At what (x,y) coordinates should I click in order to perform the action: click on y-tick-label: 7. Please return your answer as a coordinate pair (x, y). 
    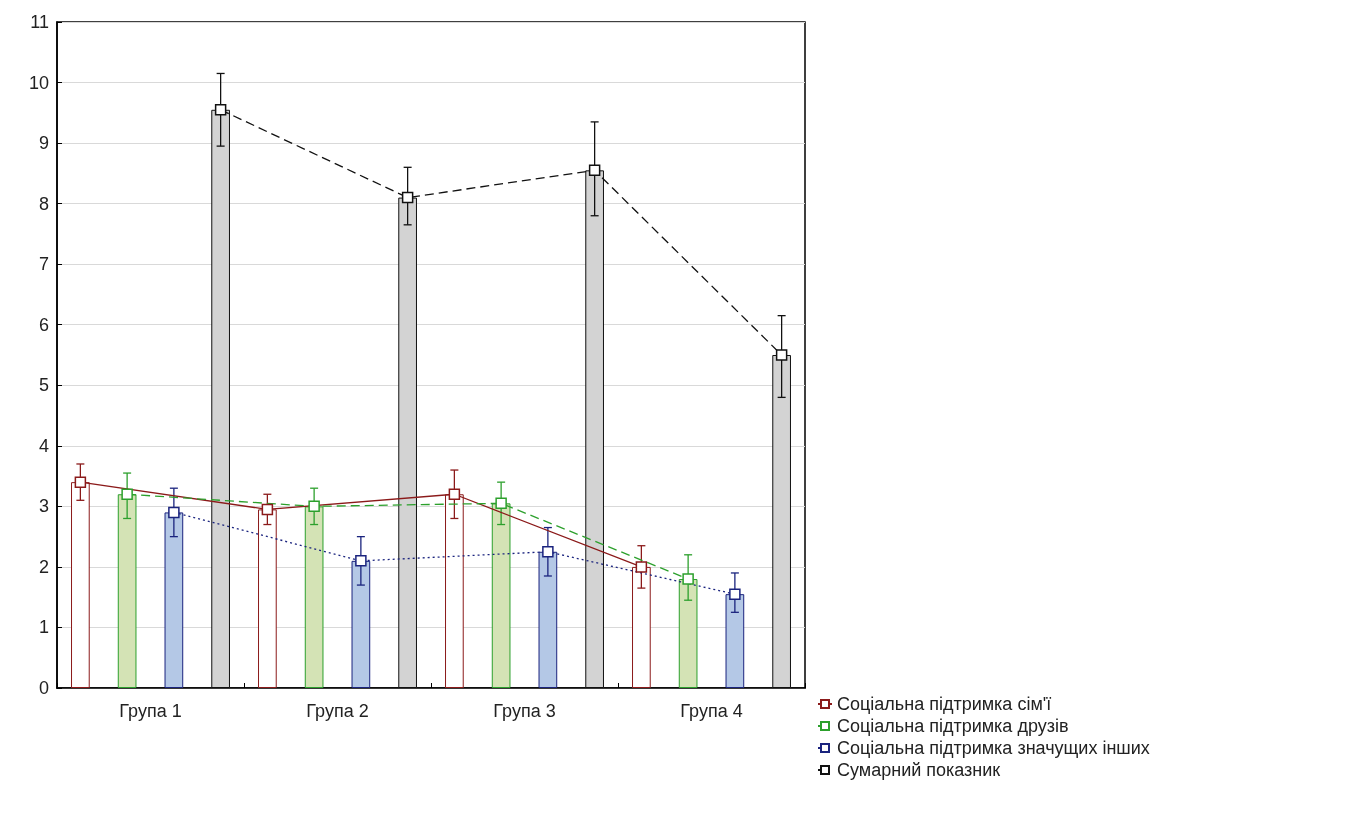
    Looking at the image, I should click on (43, 264).